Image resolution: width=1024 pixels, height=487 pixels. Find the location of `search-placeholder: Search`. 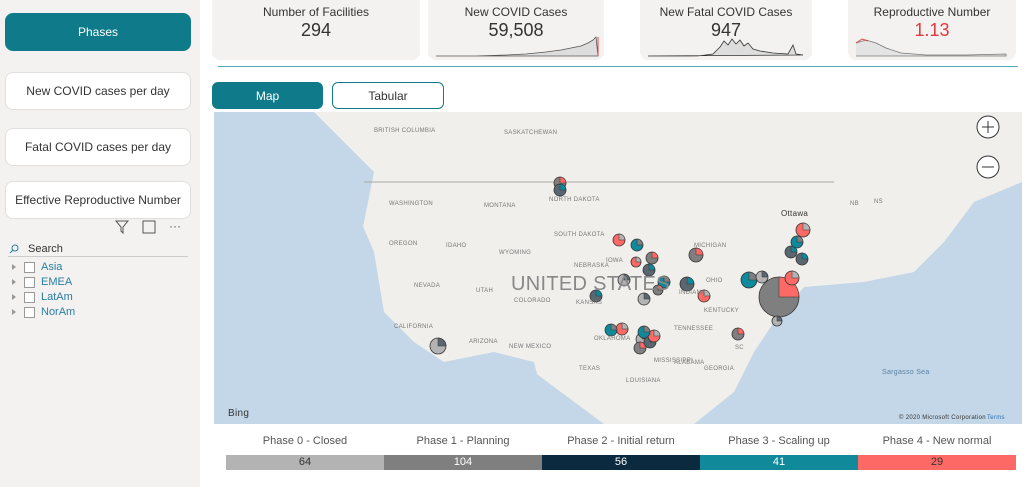

search-placeholder: Search is located at coordinates (45, 248).